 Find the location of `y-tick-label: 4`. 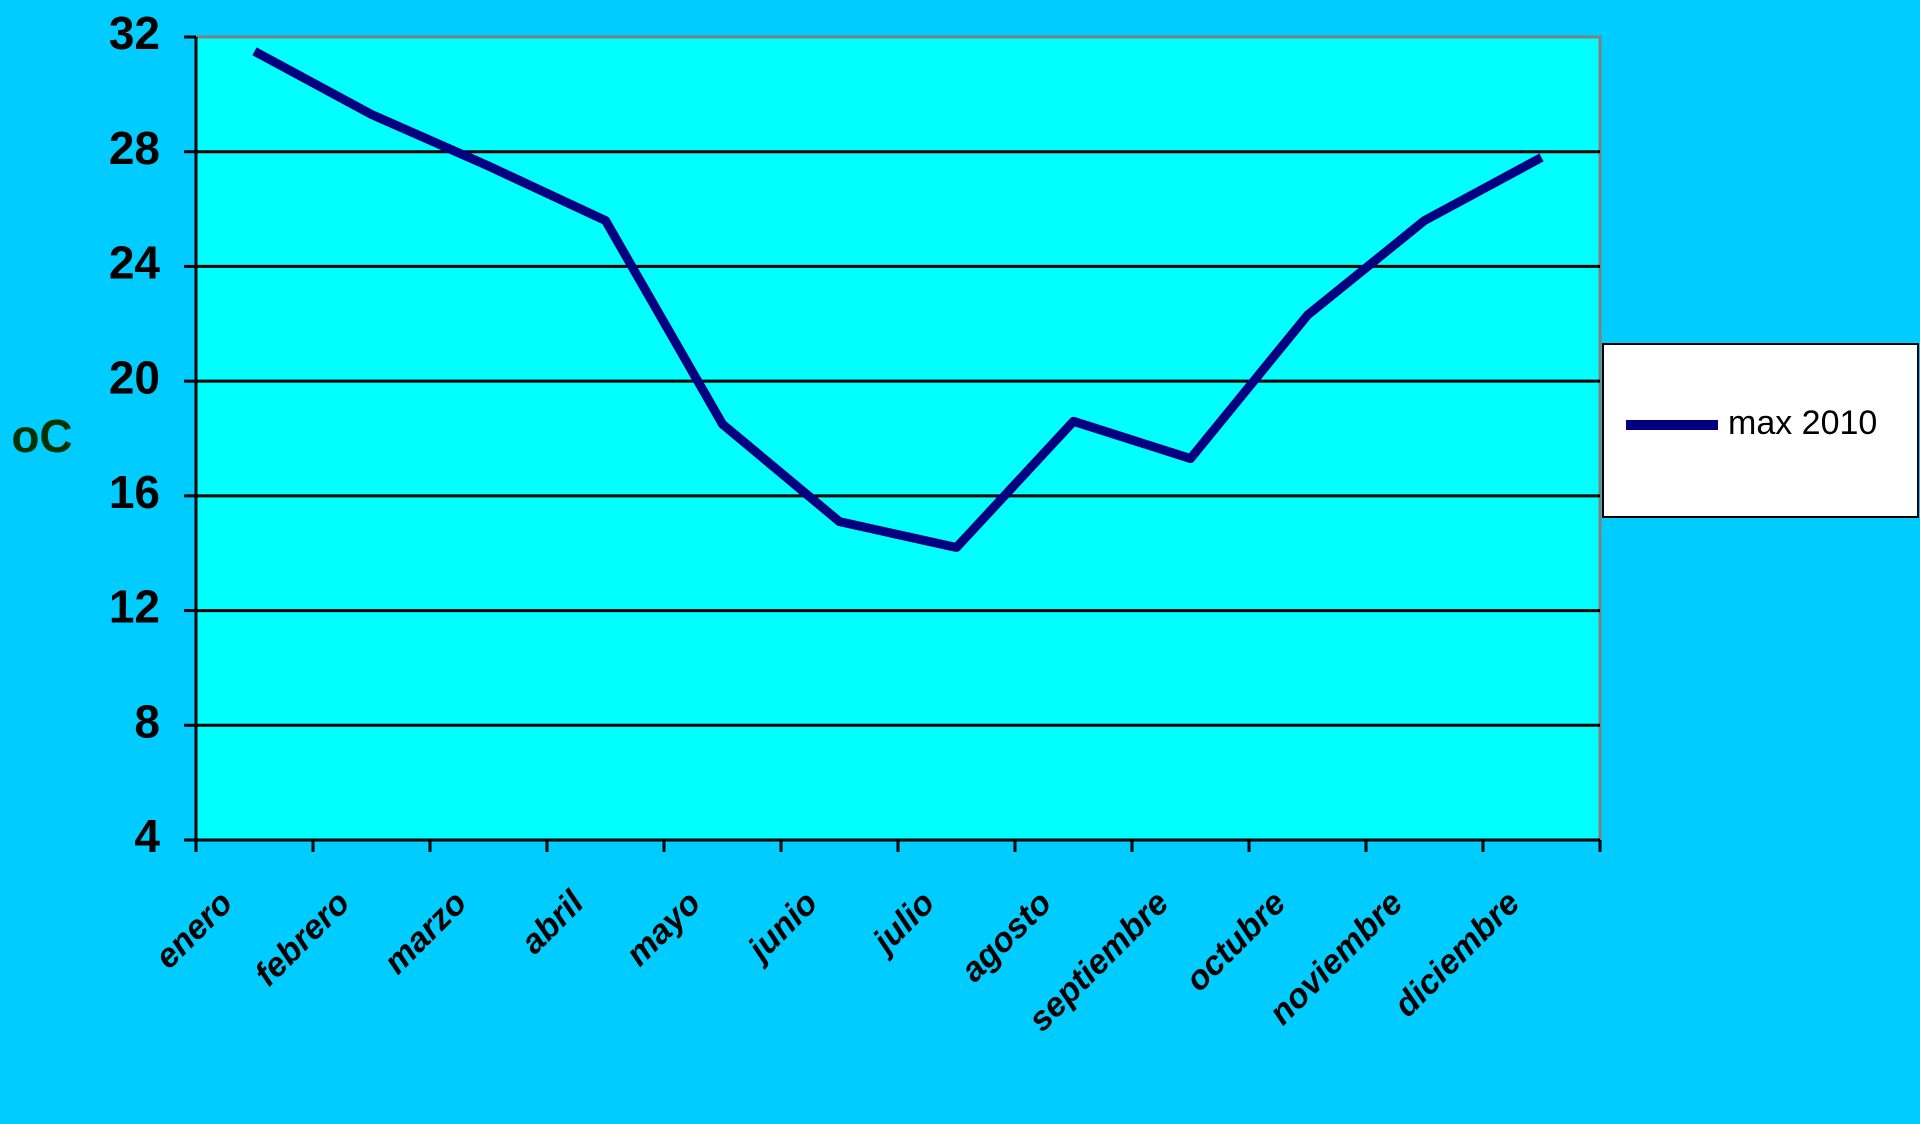

y-tick-label: 4 is located at coordinates (147, 836).